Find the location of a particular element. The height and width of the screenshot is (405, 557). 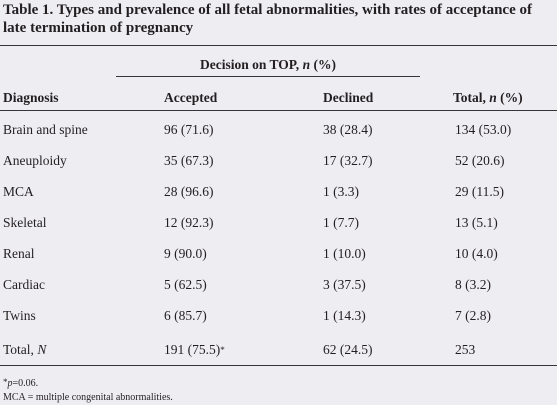

decision-group-header-n: n is located at coordinates (306, 64).